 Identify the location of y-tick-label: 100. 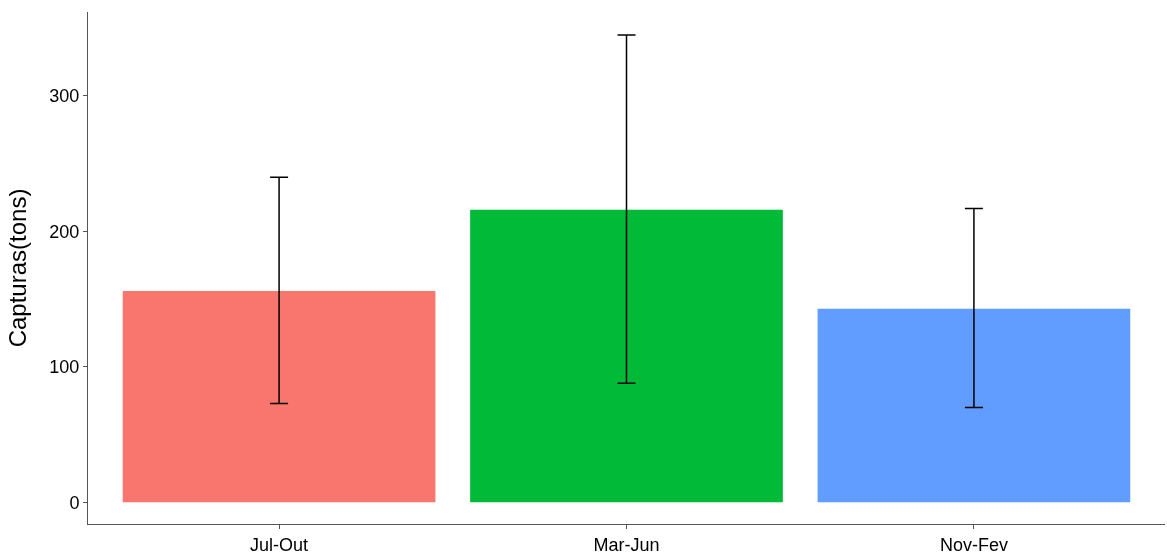
(64, 367).